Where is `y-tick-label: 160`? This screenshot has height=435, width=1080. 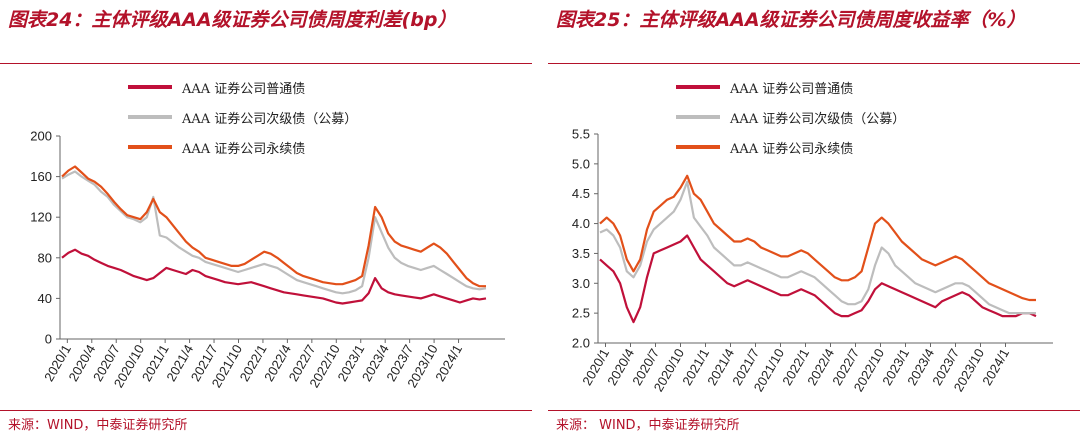 y-tick-label: 160 is located at coordinates (41, 176).